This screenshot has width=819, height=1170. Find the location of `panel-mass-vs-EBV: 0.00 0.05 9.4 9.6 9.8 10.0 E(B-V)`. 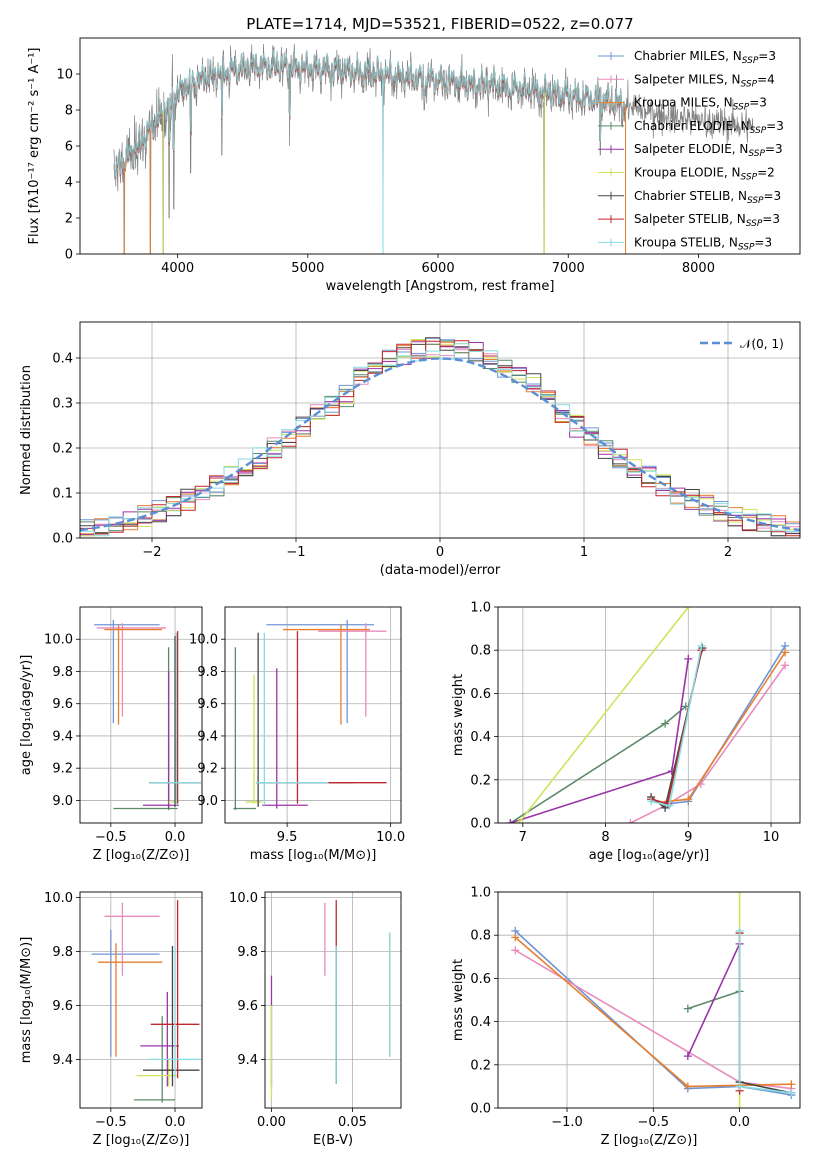

panel-mass-vs-EBV: 0.00 0.05 9.4 9.6 9.8 10.0 E(B-V) is located at coordinates (315, 1019).